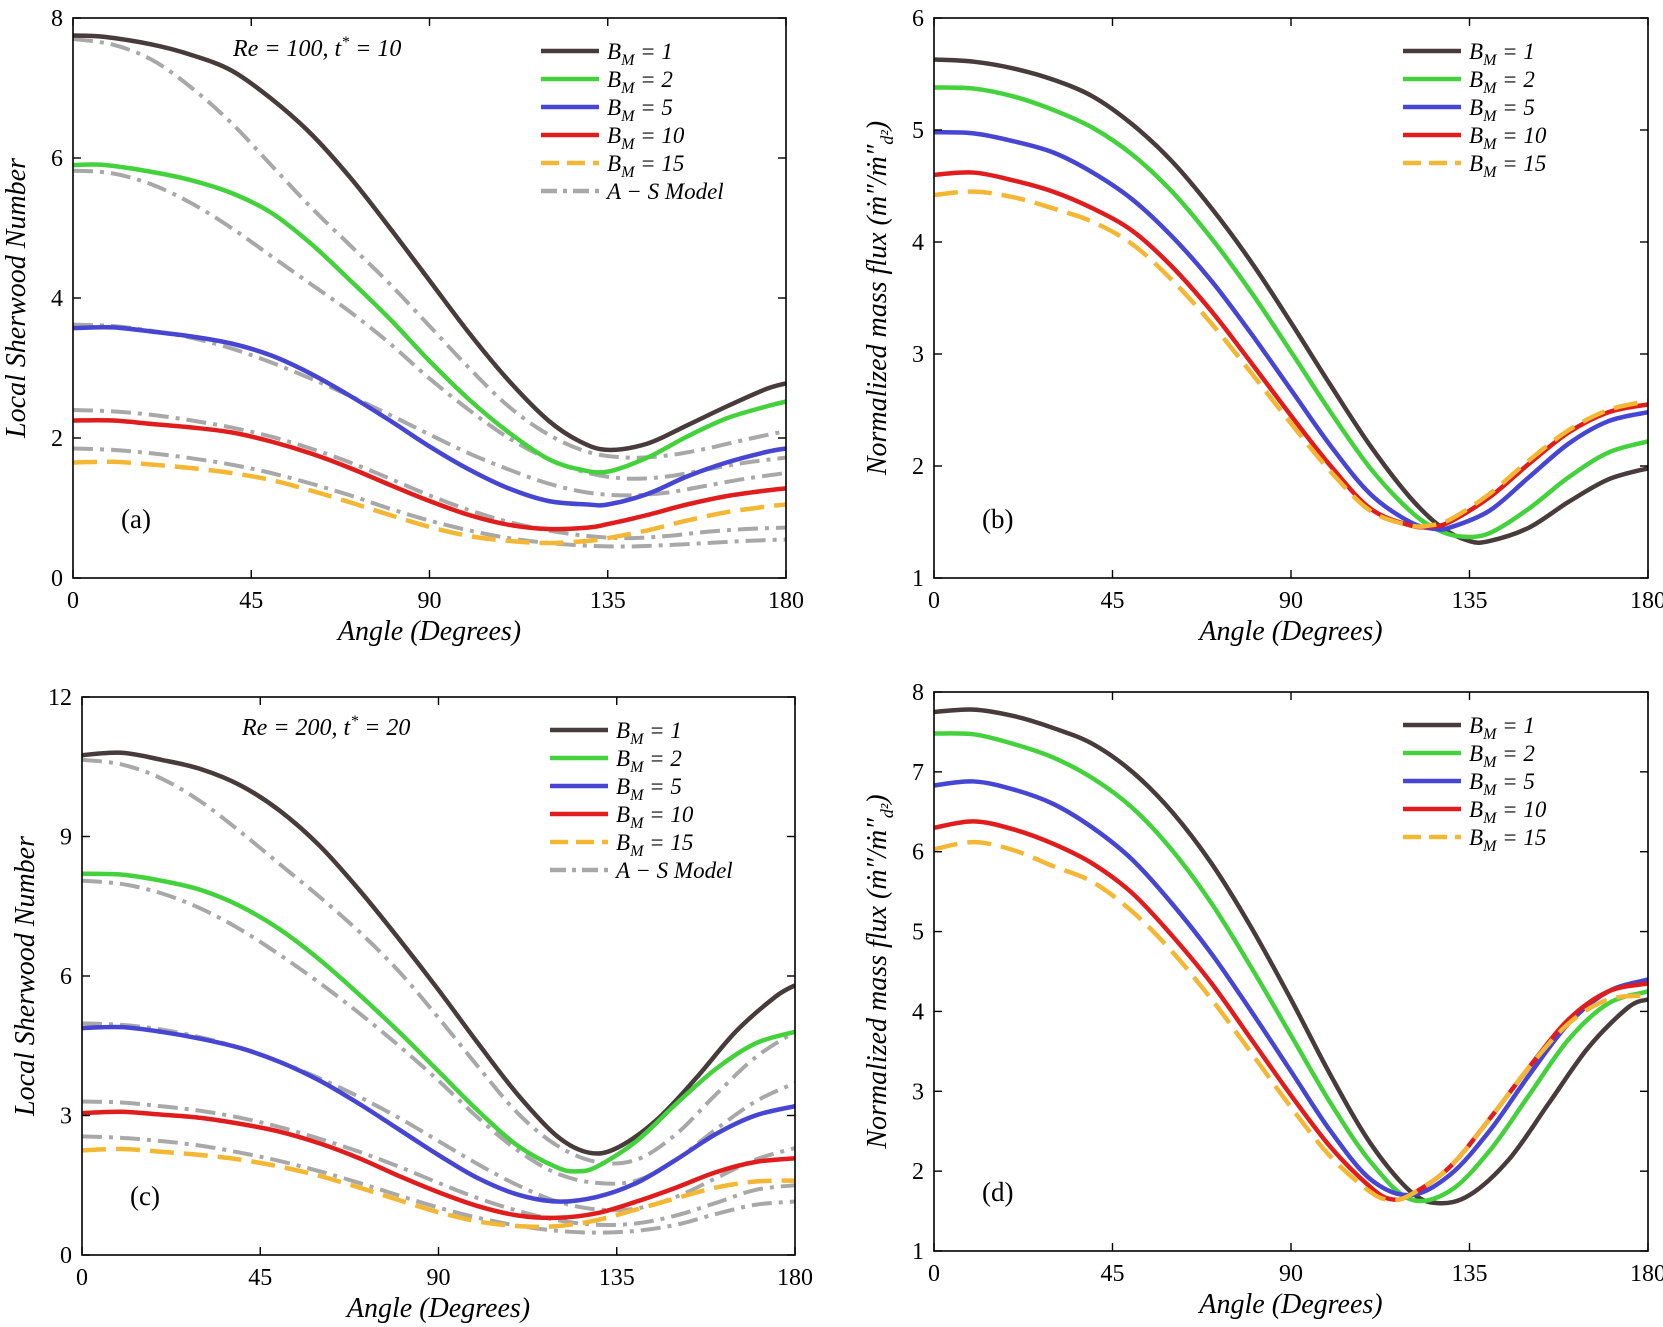 This screenshot has height=1327, width=1663. What do you see at coordinates (57, 579) in the screenshot?
I see `y-tick-label: 0` at bounding box center [57, 579].